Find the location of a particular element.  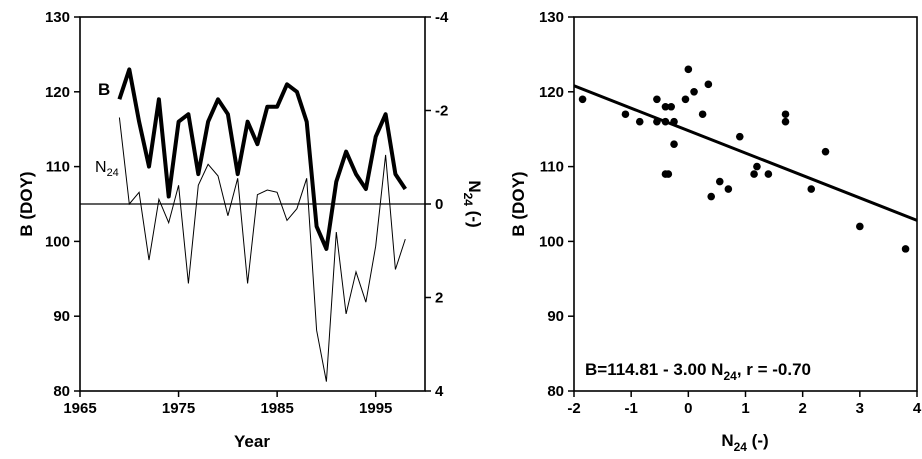

left-y-axis-title: B (DOY) is located at coordinates (26, 203).